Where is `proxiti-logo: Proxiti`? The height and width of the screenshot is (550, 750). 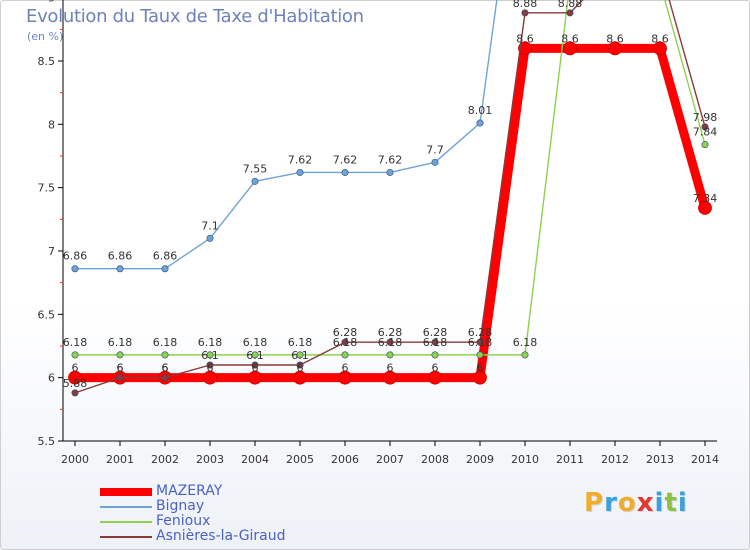
proxiti-logo: Proxiti is located at coordinates (636, 503).